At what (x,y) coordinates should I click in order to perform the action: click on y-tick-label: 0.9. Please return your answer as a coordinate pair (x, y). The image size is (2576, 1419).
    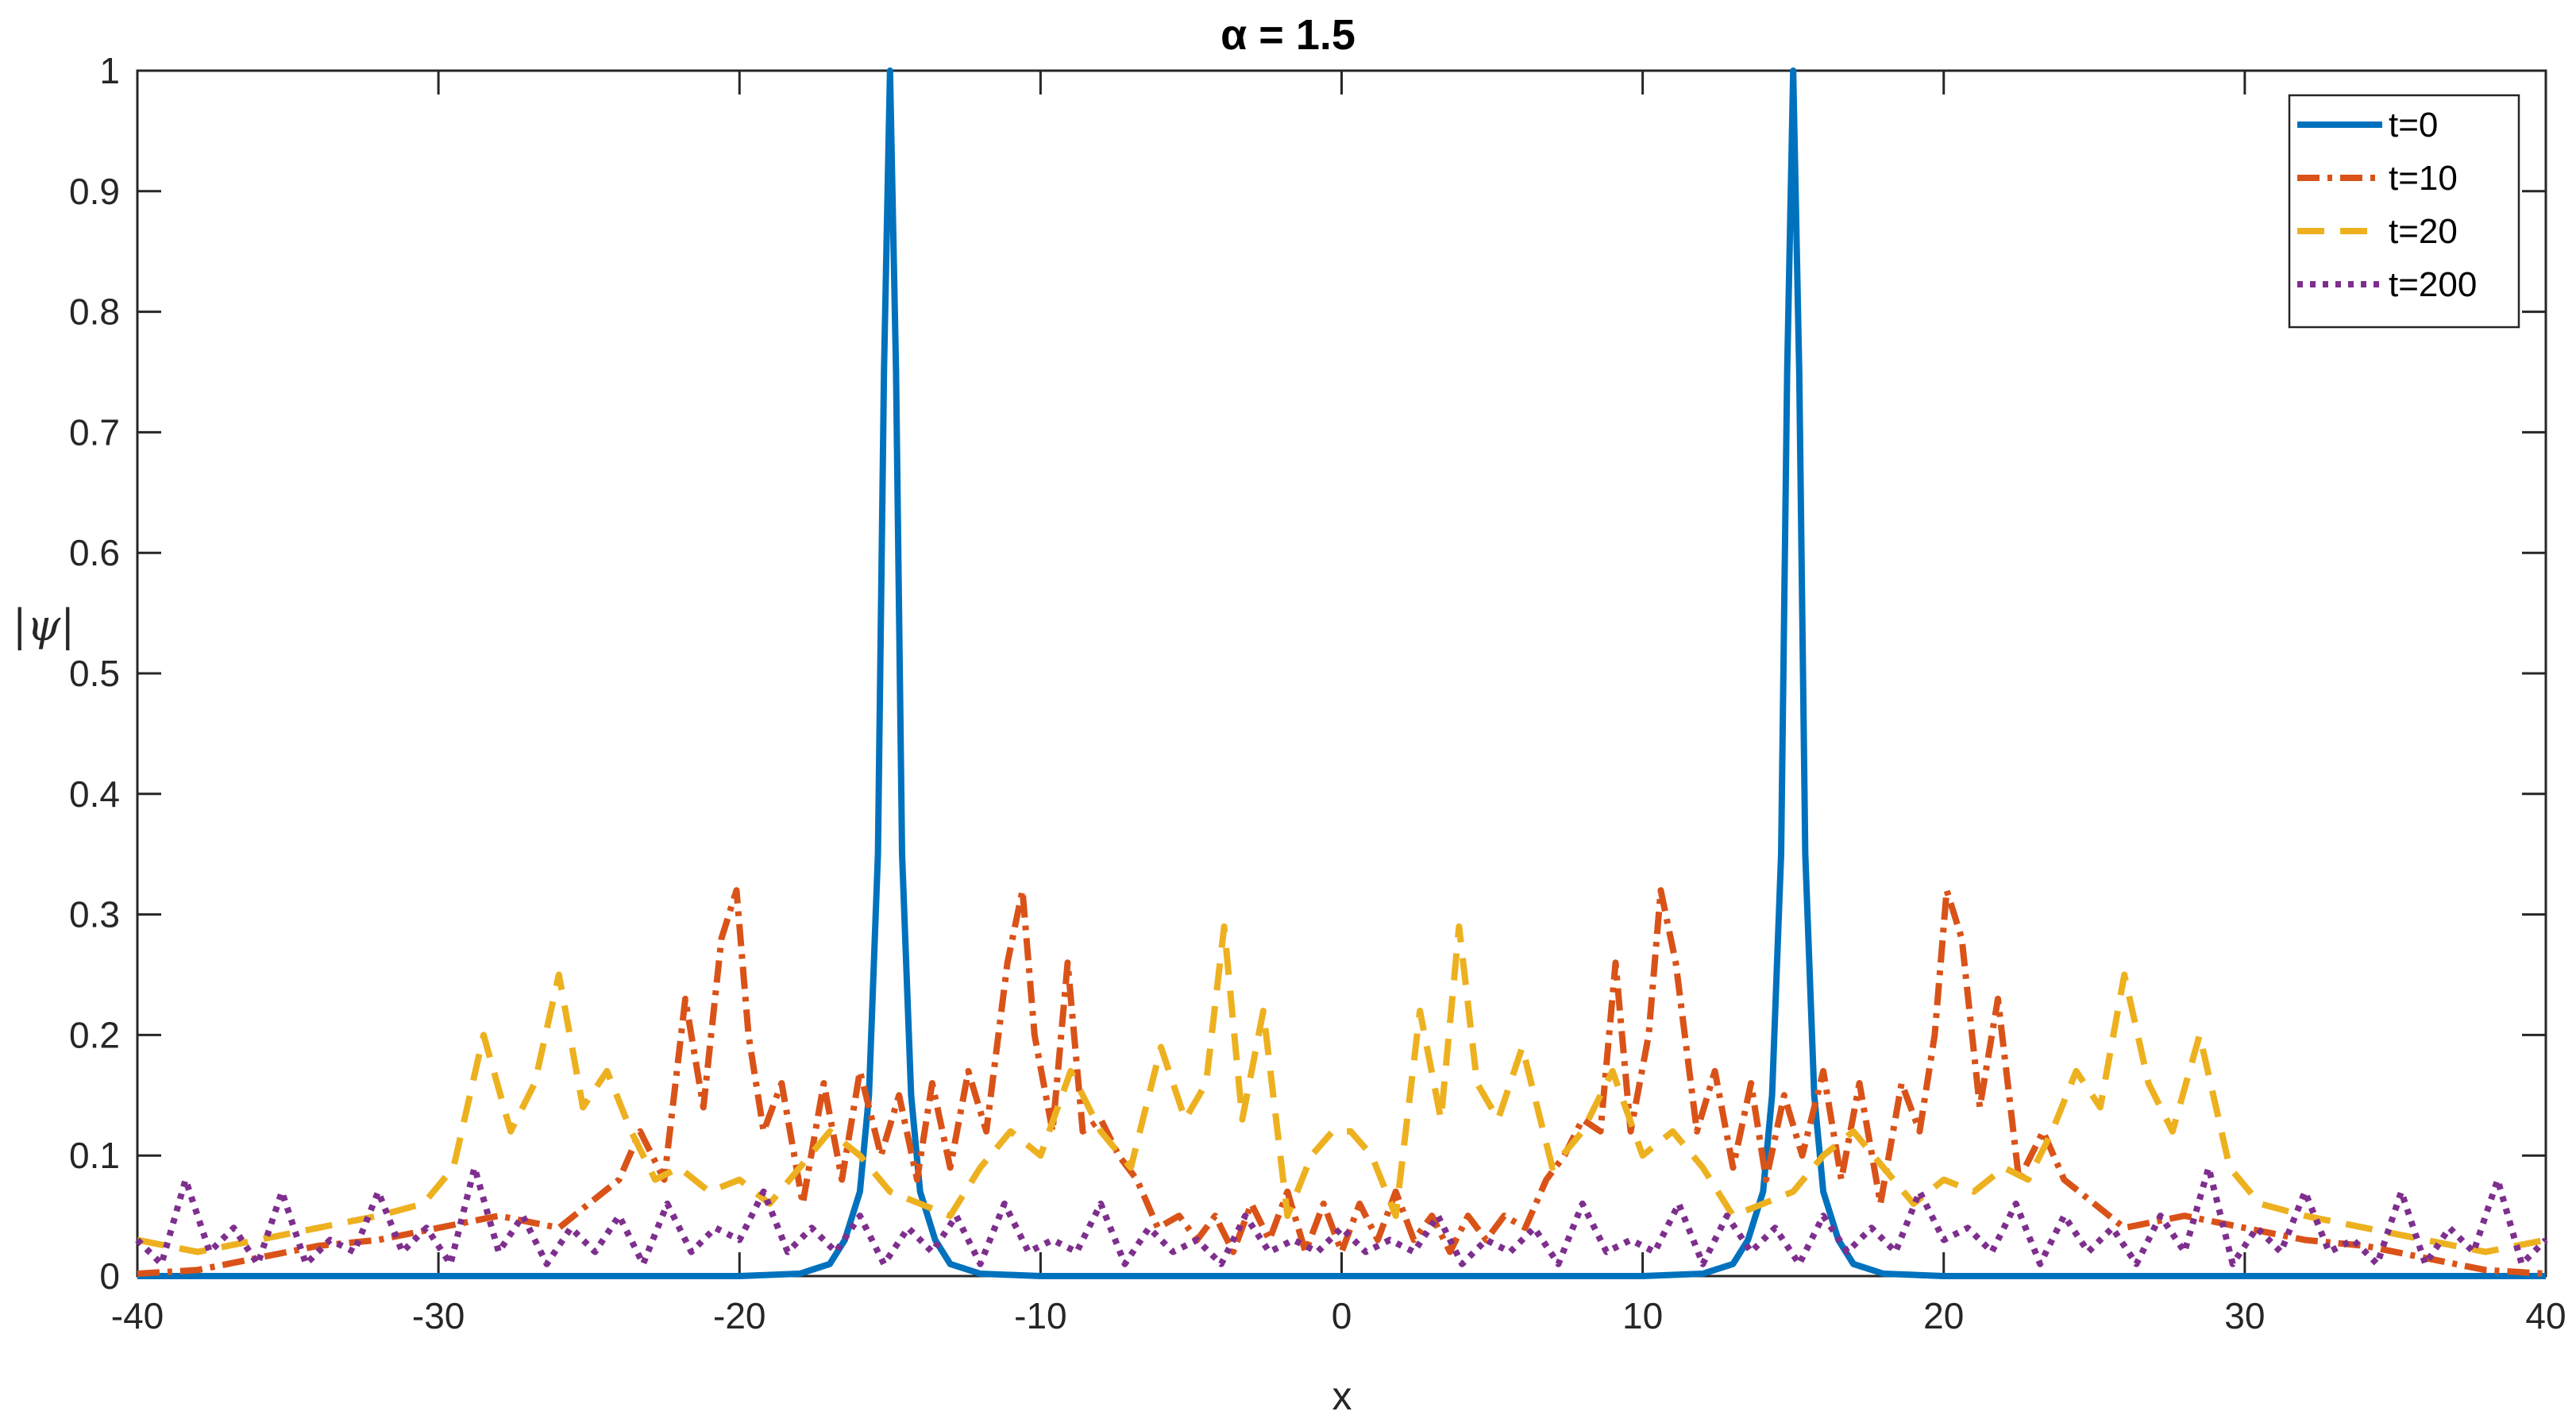
    Looking at the image, I should click on (94, 191).